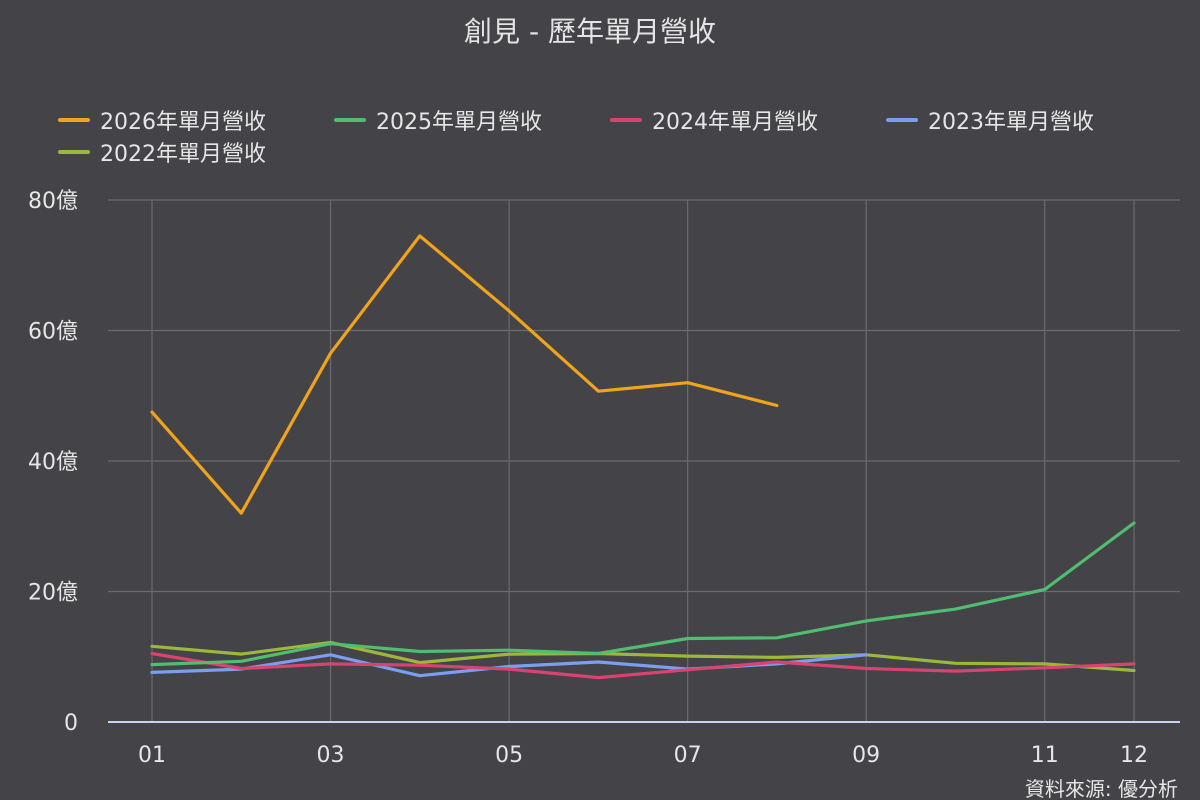 Image resolution: width=1200 pixels, height=800 pixels. Describe the element at coordinates (688, 755) in the screenshot. I see `x-tick-label: 07` at that location.